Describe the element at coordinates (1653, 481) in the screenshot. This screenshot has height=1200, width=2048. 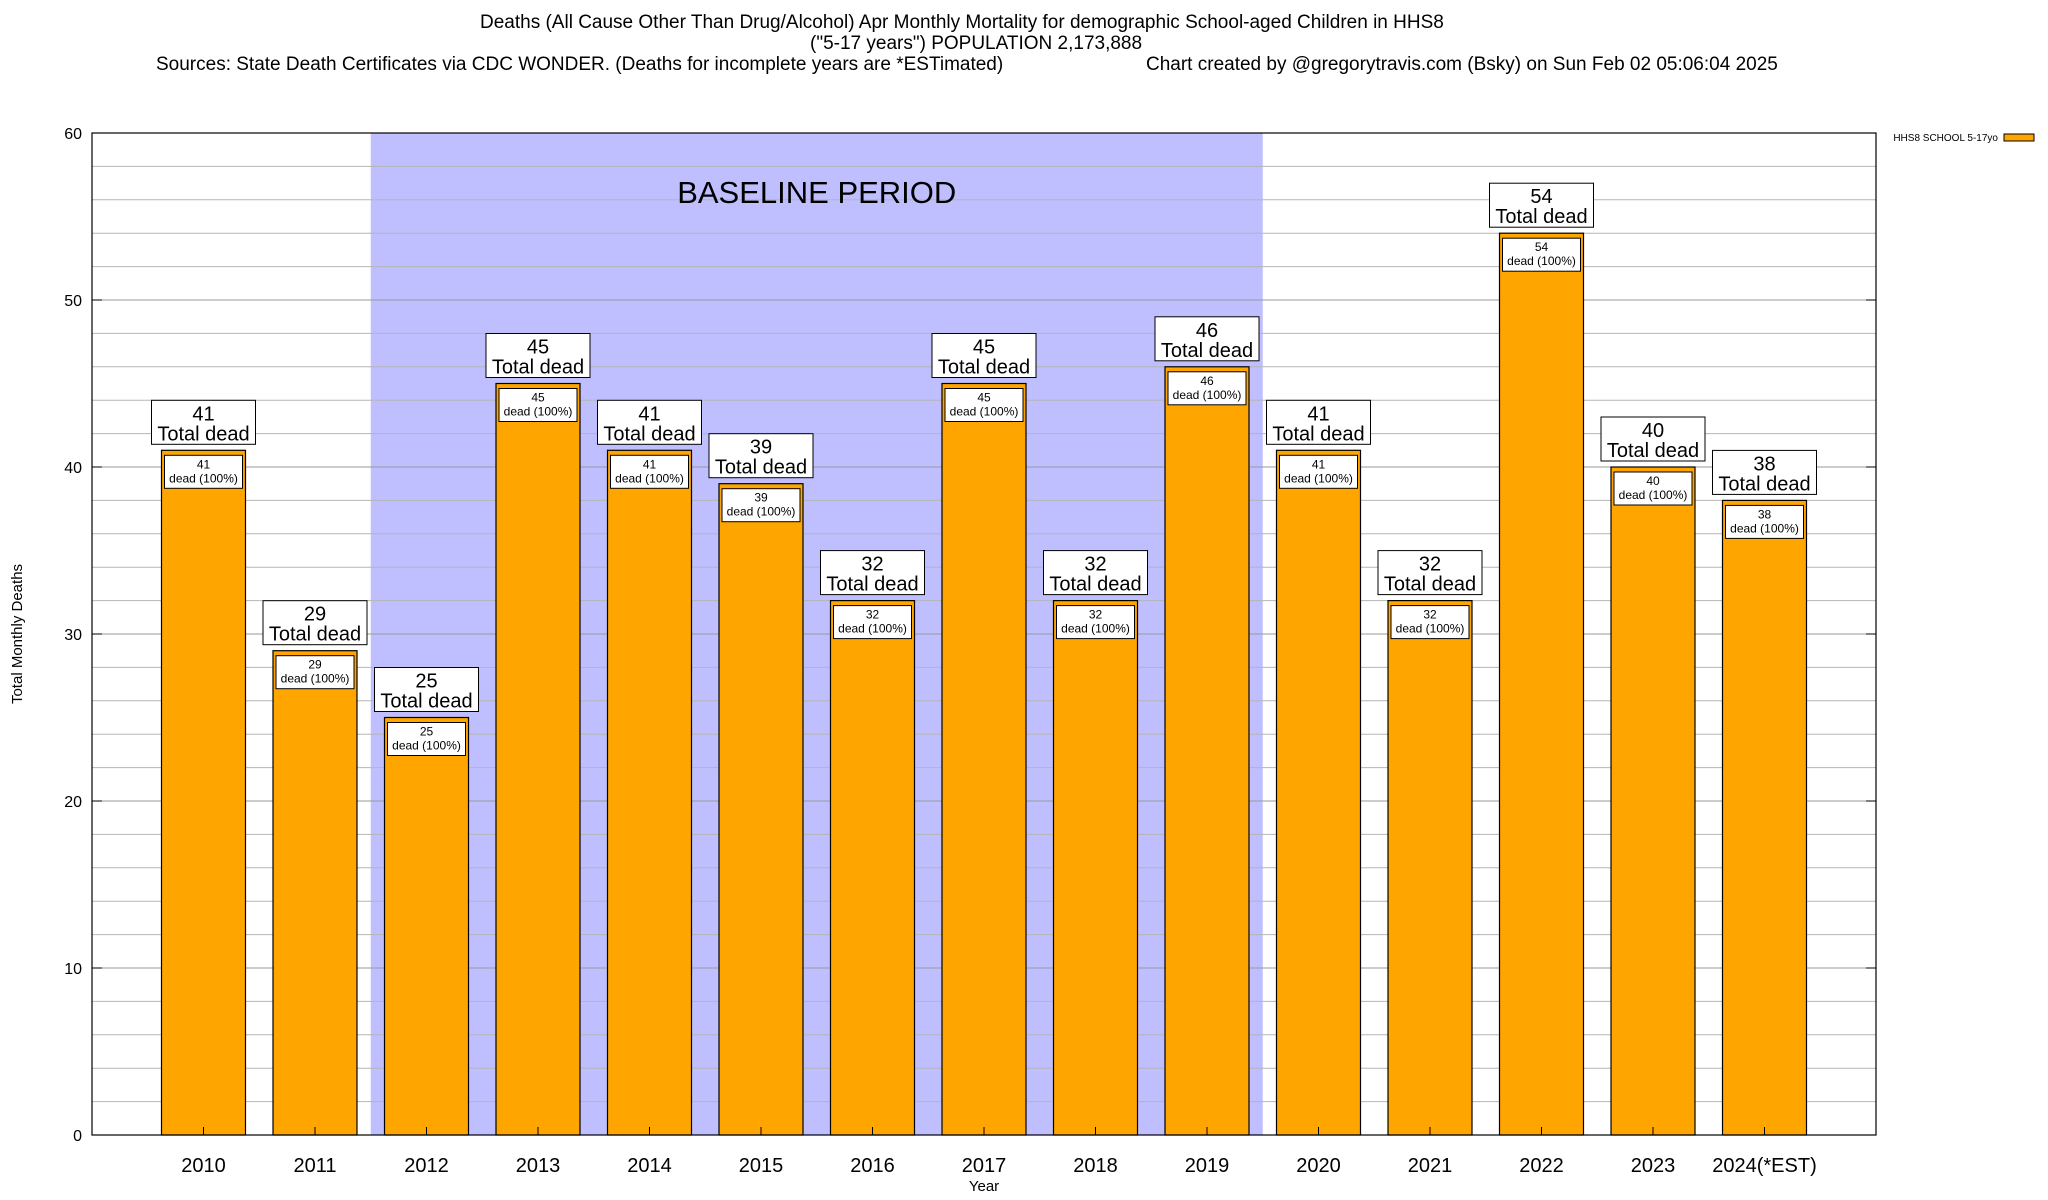
I see `bar-inner-value: 40` at that location.